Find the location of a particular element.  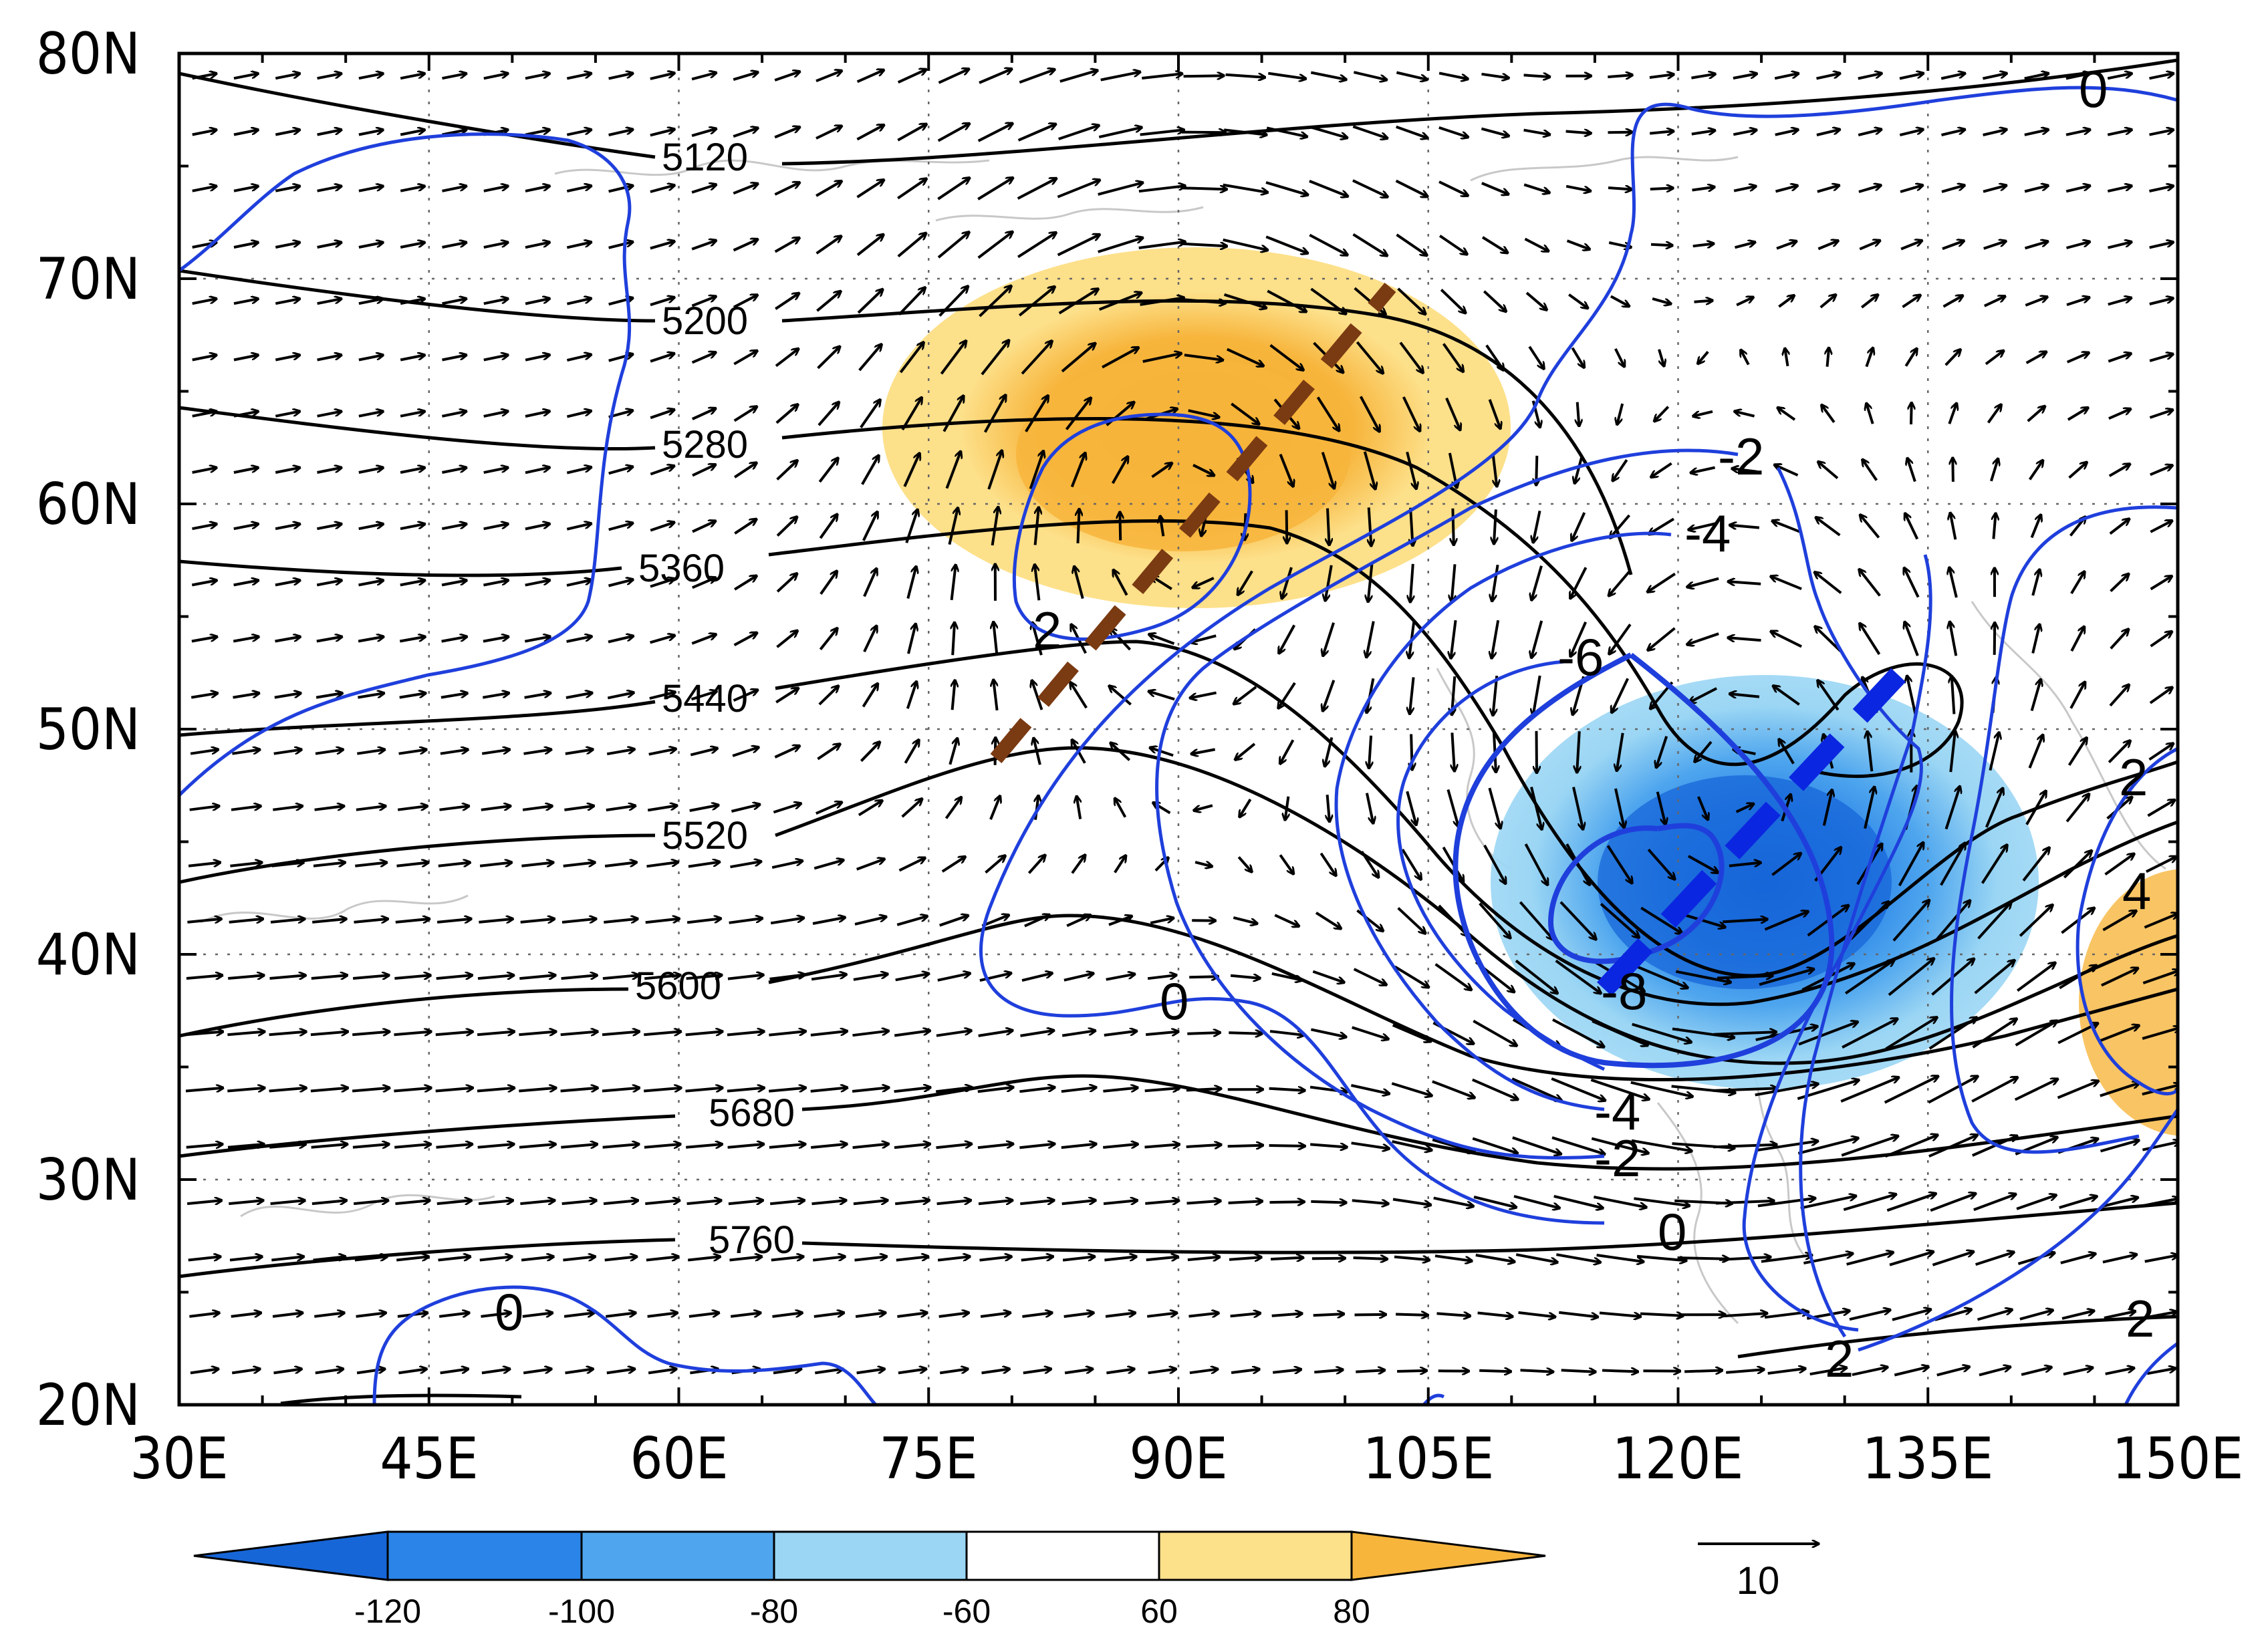

anomaly-label: 0 is located at coordinates (1174, 1002).